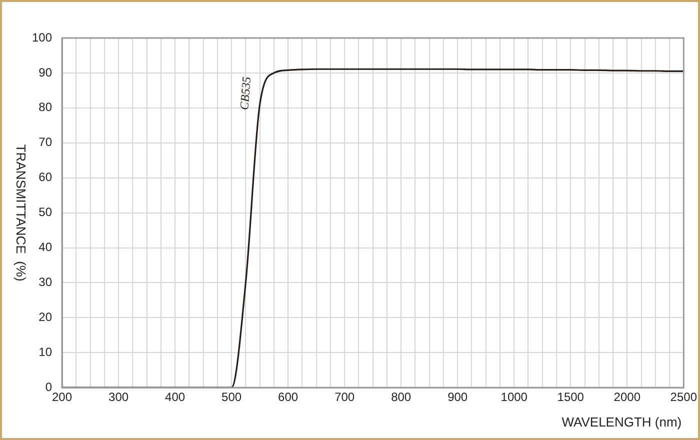 The width and height of the screenshot is (700, 440). I want to click on x-tick-label: 700, so click(344, 397).